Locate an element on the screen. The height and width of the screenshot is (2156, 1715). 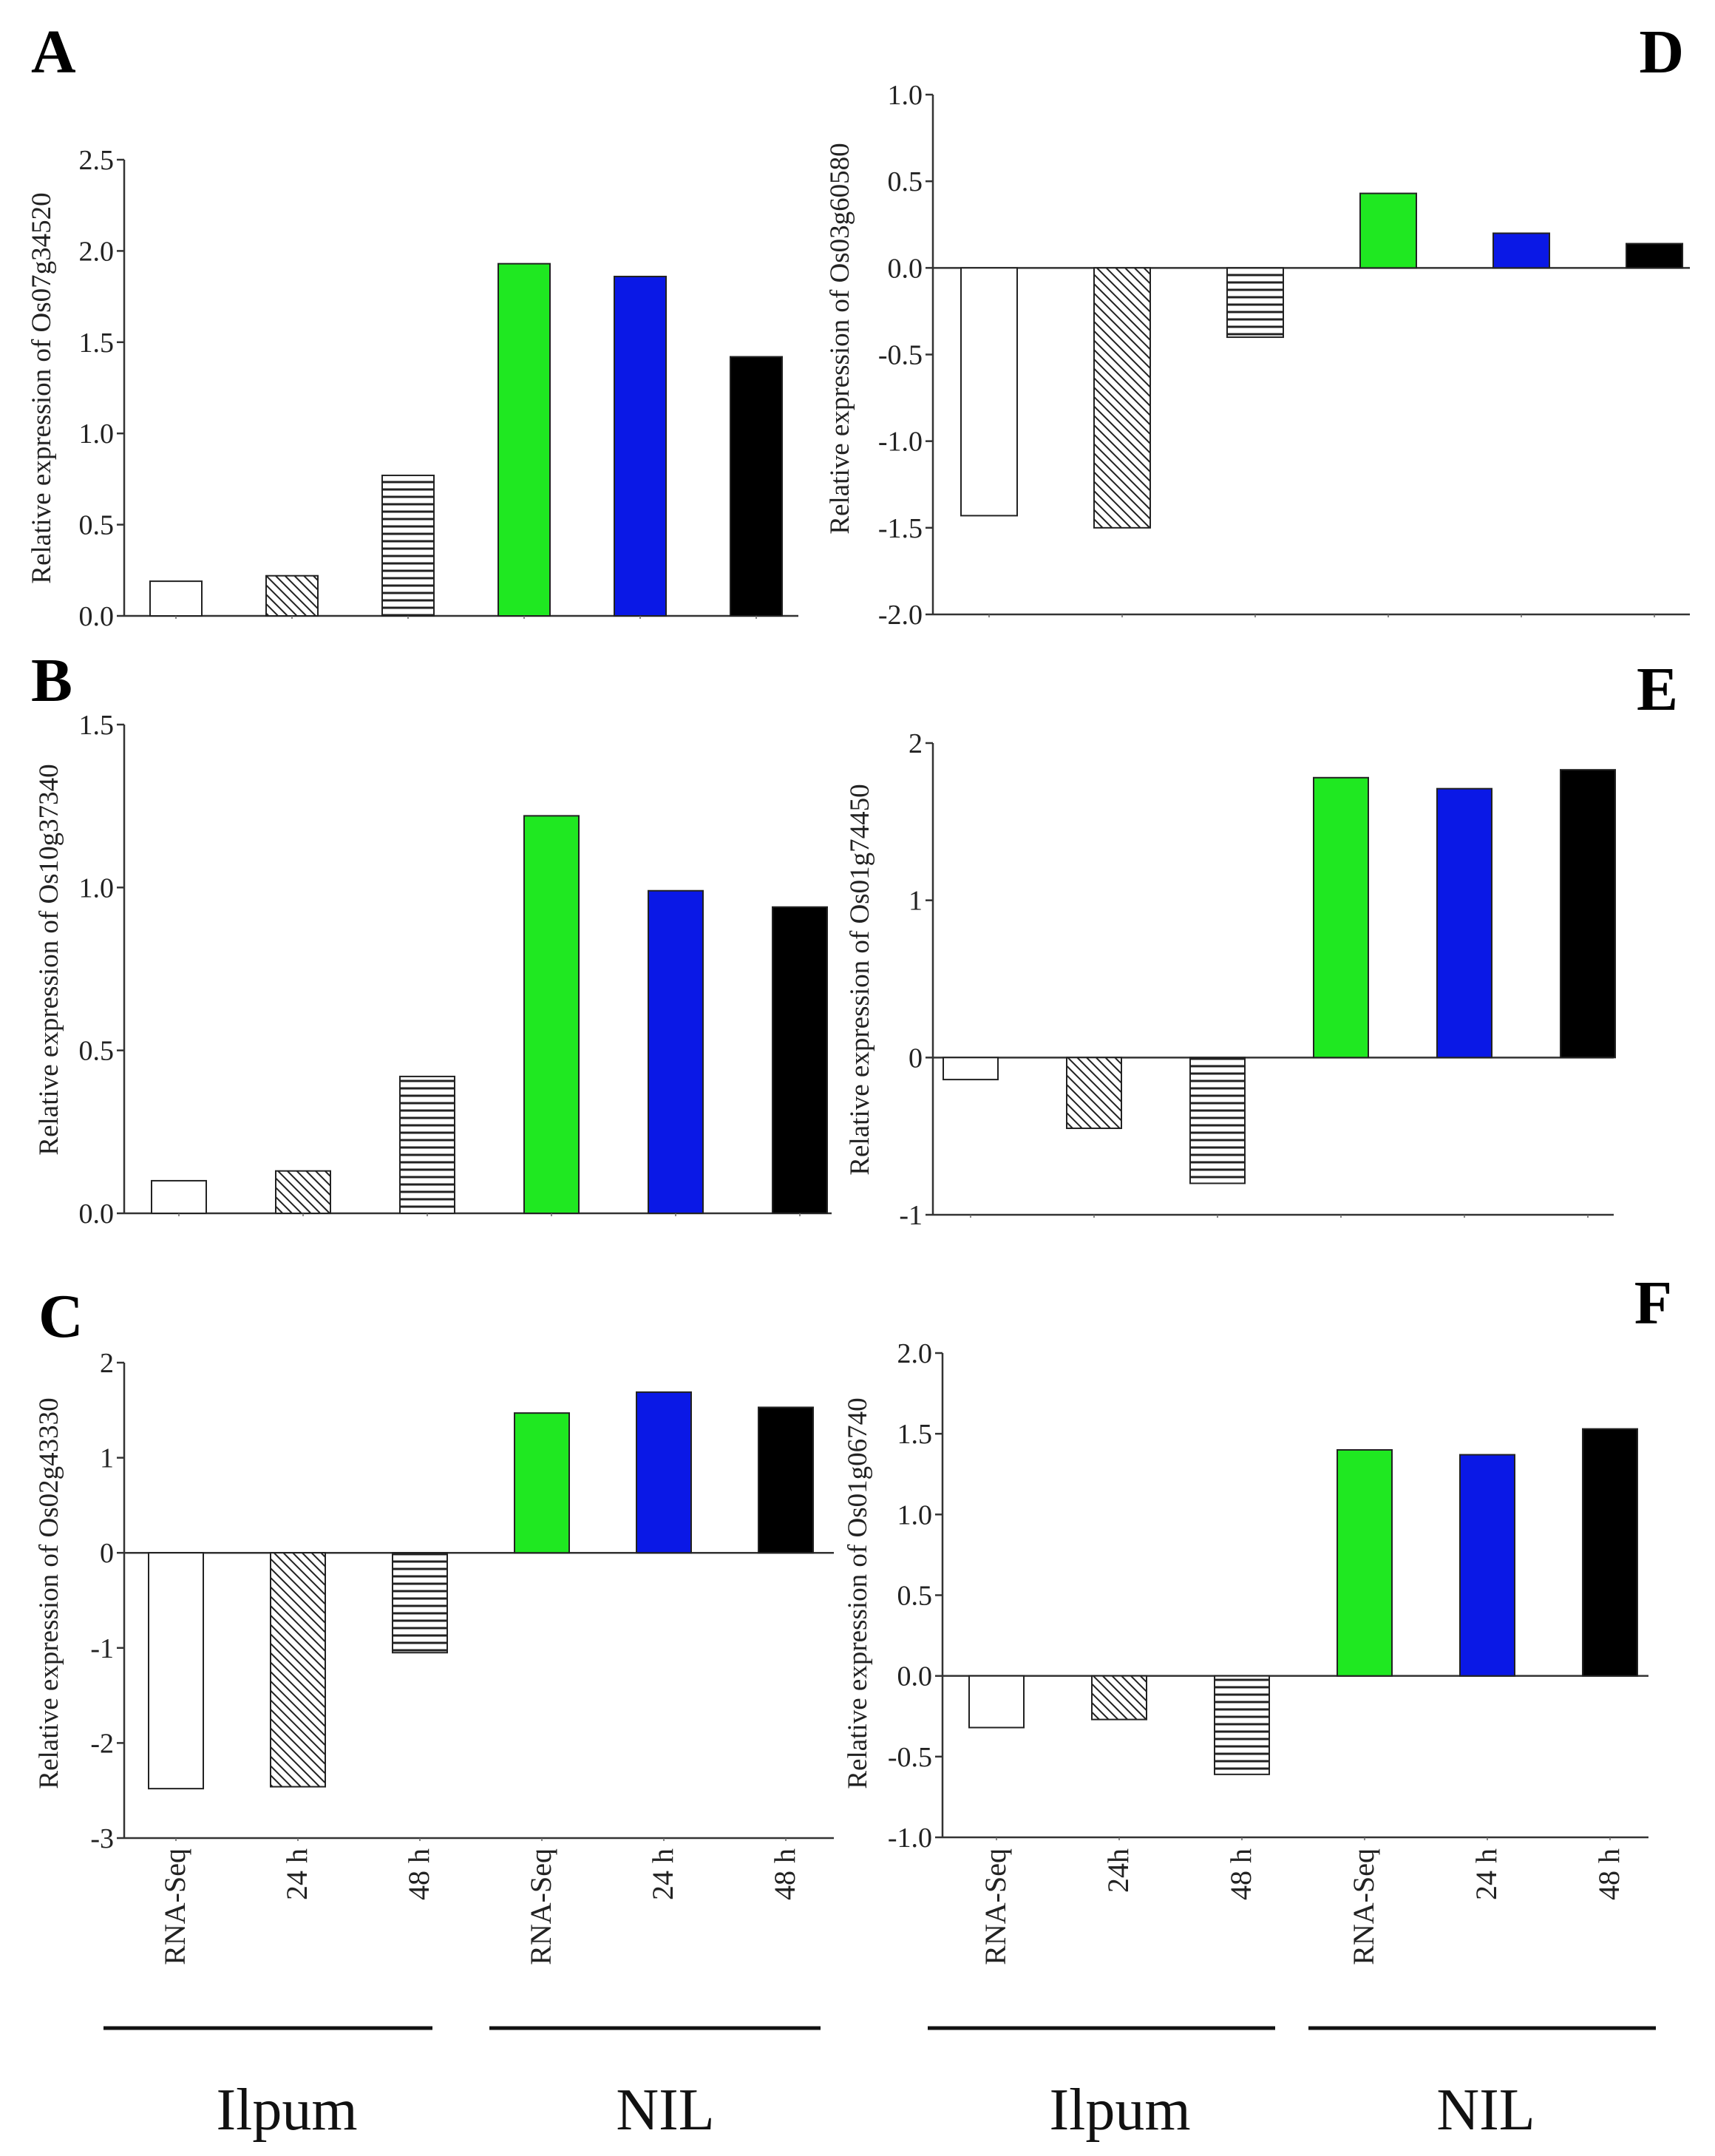
panel-a-tick-label: 2.0 is located at coordinates (97, 251).